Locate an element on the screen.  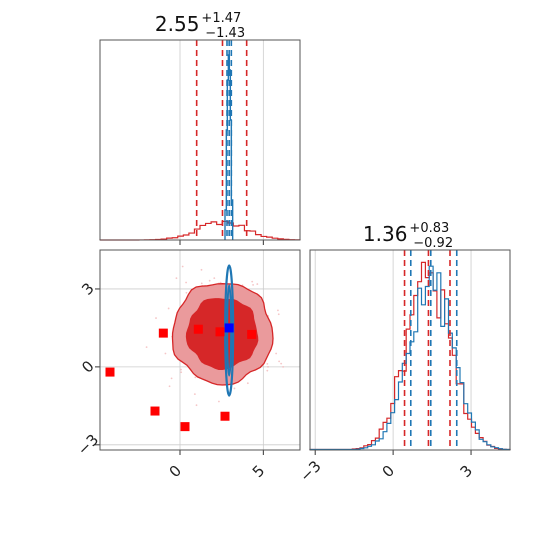
marginal-param1-panel is located at coordinates (200, 142).